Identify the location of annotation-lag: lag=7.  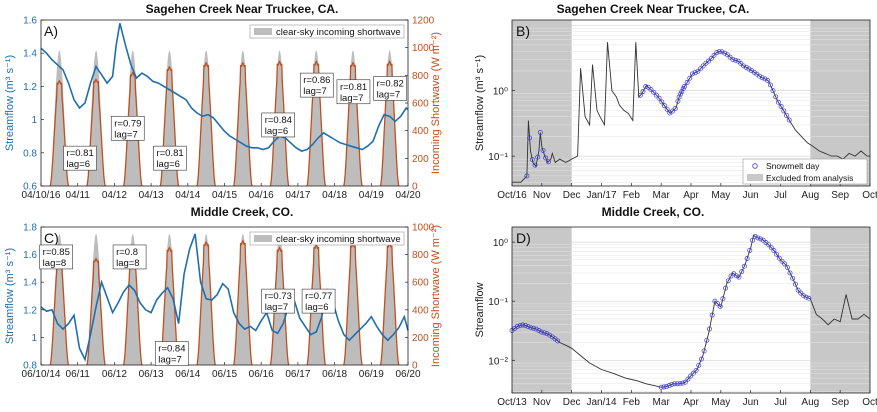
(126, 134).